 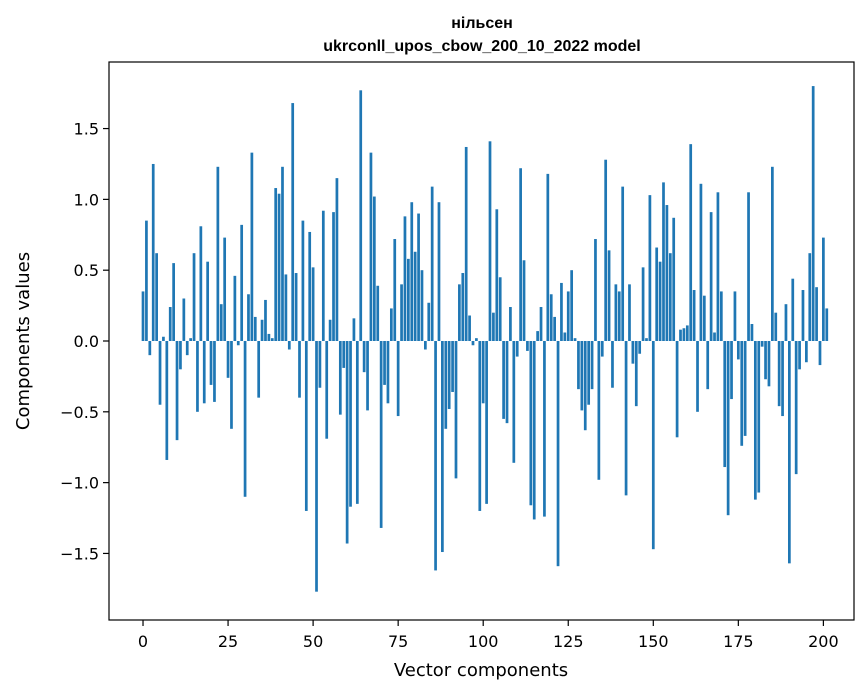 I want to click on y-tick-label: 1.0, so click(x=86, y=199).